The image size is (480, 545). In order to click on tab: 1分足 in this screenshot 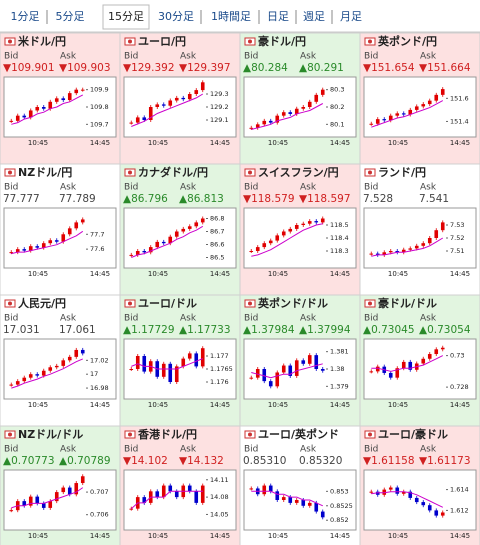, I will do `click(25, 16)`.